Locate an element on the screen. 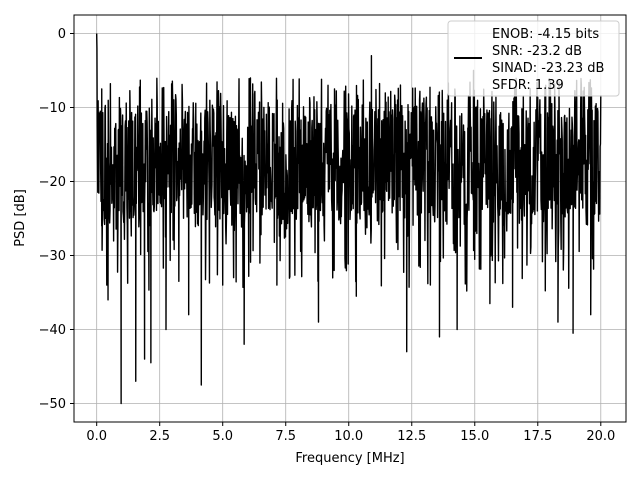 The height and width of the screenshot is (480, 640). x-tick-label: 10.0 is located at coordinates (348, 436).